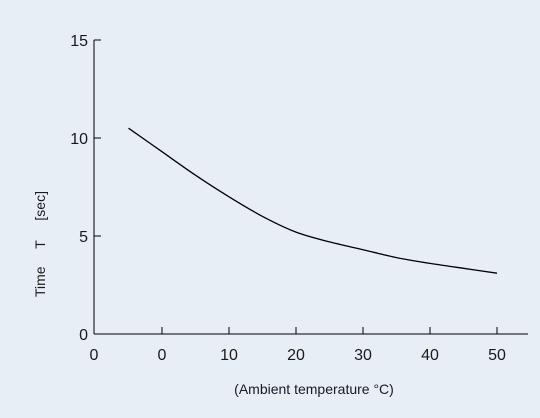  What do you see at coordinates (40, 206) in the screenshot?
I see `y-axis-title-word-unit: [sec]` at bounding box center [40, 206].